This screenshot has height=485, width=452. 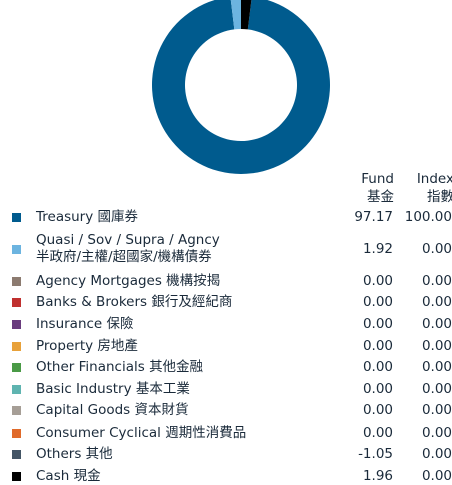 What do you see at coordinates (377, 179) in the screenshot?
I see `column-header: Fund` at bounding box center [377, 179].